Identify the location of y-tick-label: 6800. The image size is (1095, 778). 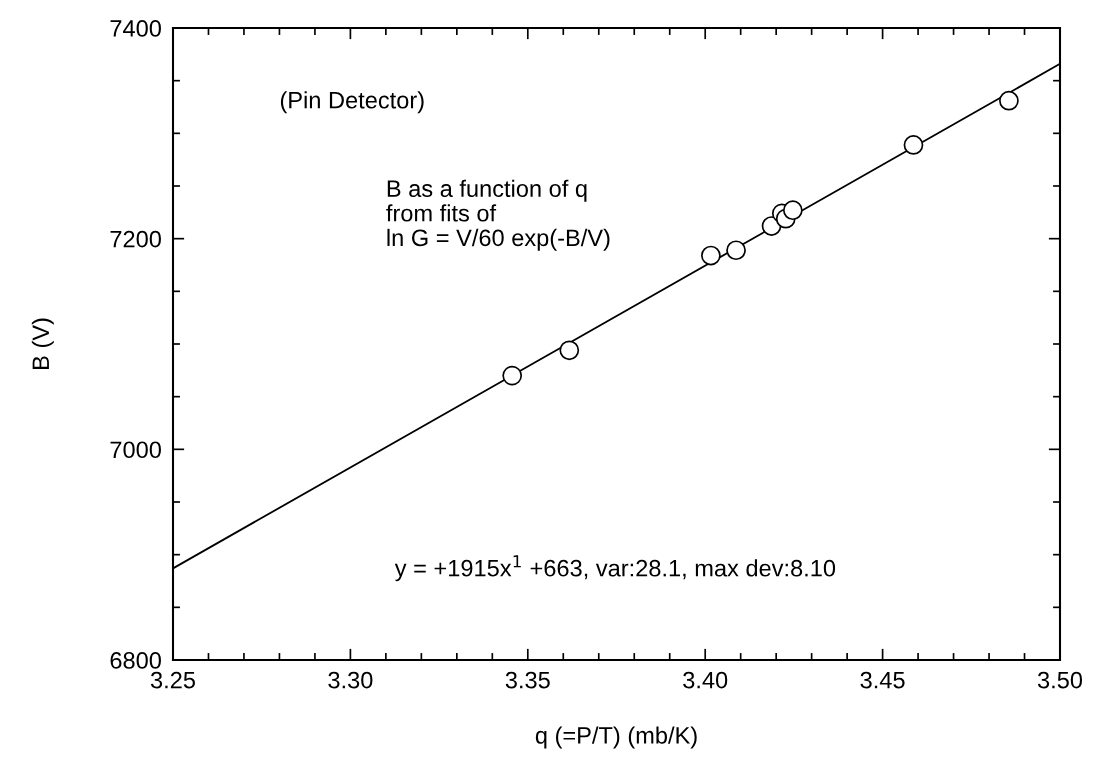
(135, 660).